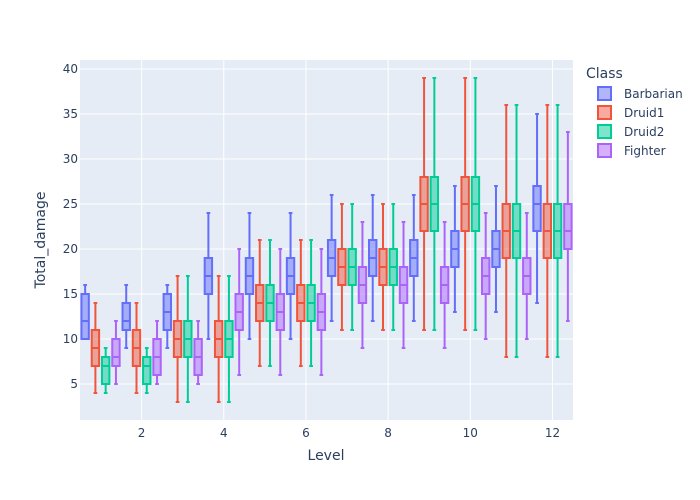 The image size is (700, 500). I want to click on legend-item-druid1: Druid1, so click(630, 112).